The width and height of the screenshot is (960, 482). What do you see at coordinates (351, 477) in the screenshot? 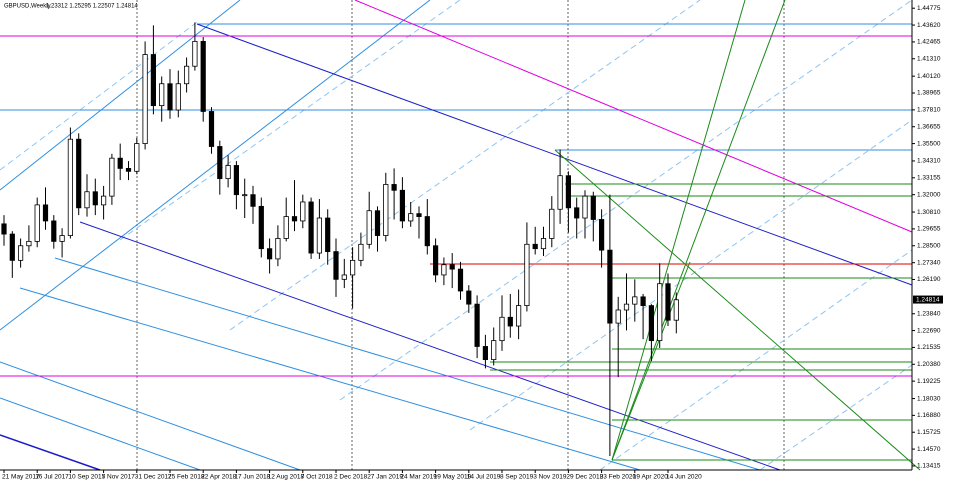
I see `x-tick-label: 2 Dec 2018` at bounding box center [351, 477].